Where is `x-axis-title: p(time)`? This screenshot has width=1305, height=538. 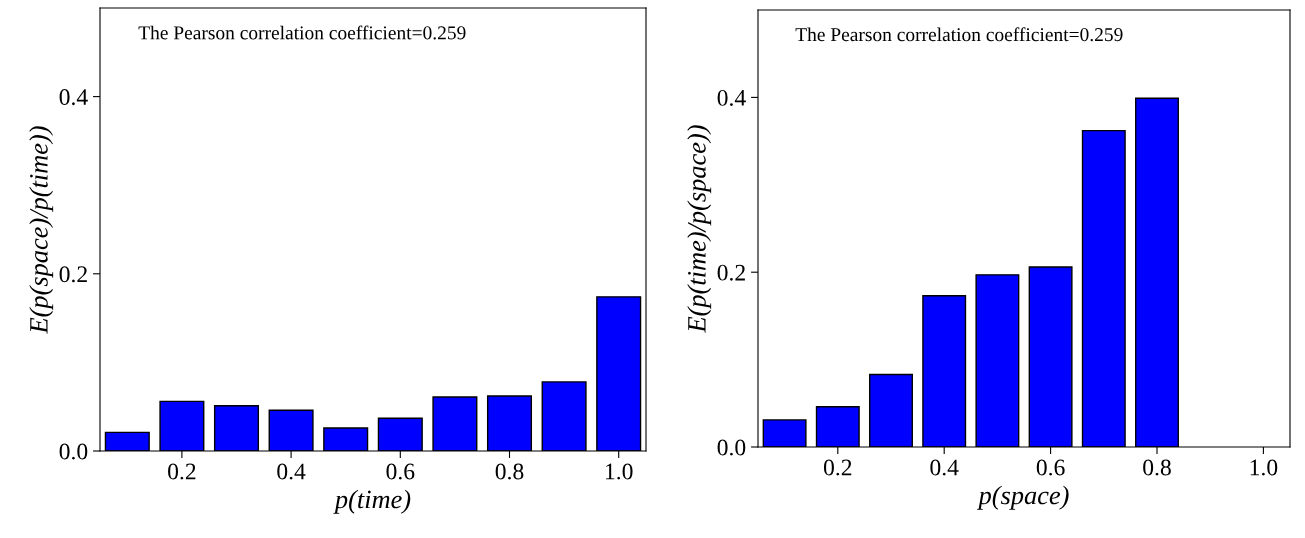
x-axis-title: p(time) is located at coordinates (372, 501).